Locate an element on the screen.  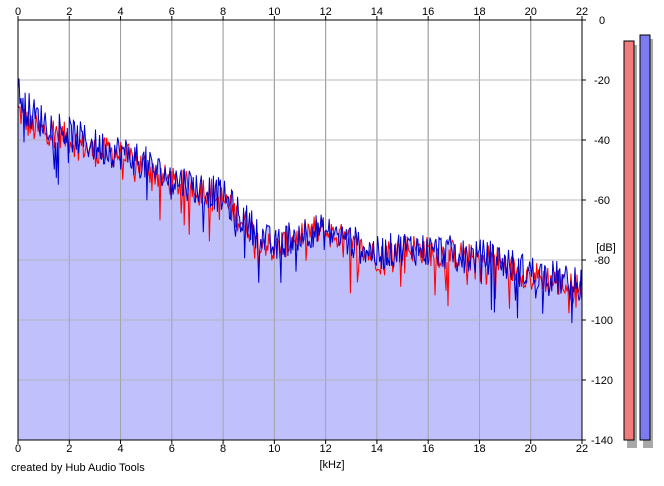
x-tick-label-top: 0 is located at coordinates (18, 12).